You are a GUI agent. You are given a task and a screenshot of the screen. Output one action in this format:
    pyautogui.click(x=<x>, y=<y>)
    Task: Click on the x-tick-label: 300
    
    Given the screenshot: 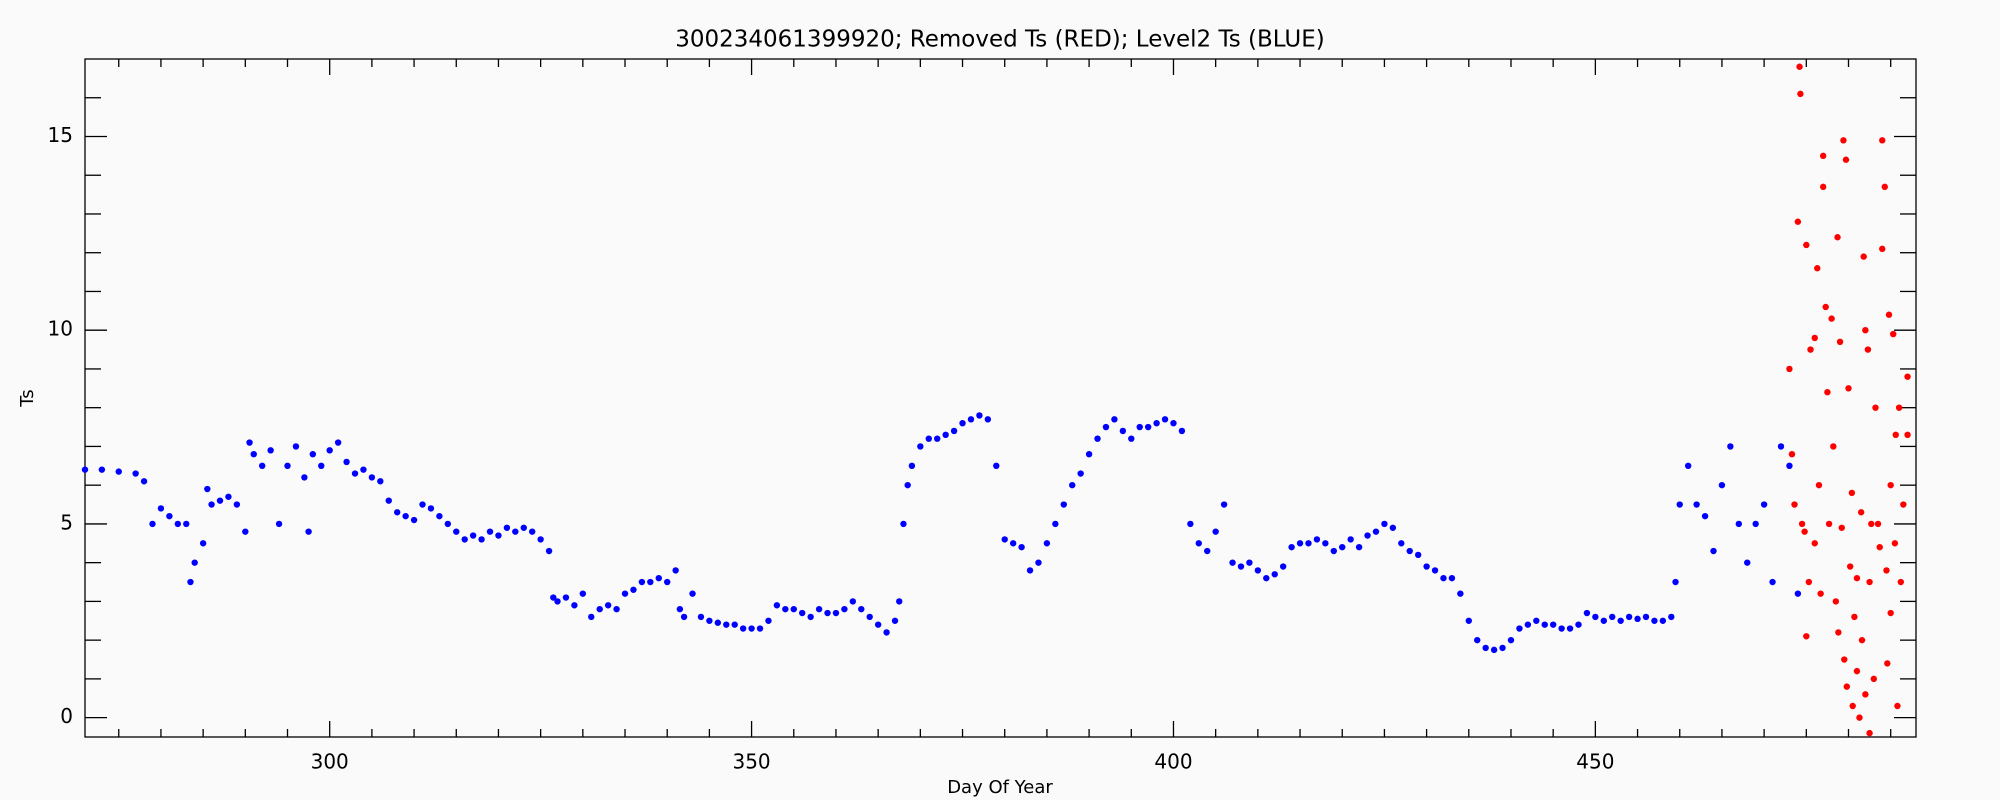 What is the action you would take?
    pyautogui.click(x=330, y=762)
    